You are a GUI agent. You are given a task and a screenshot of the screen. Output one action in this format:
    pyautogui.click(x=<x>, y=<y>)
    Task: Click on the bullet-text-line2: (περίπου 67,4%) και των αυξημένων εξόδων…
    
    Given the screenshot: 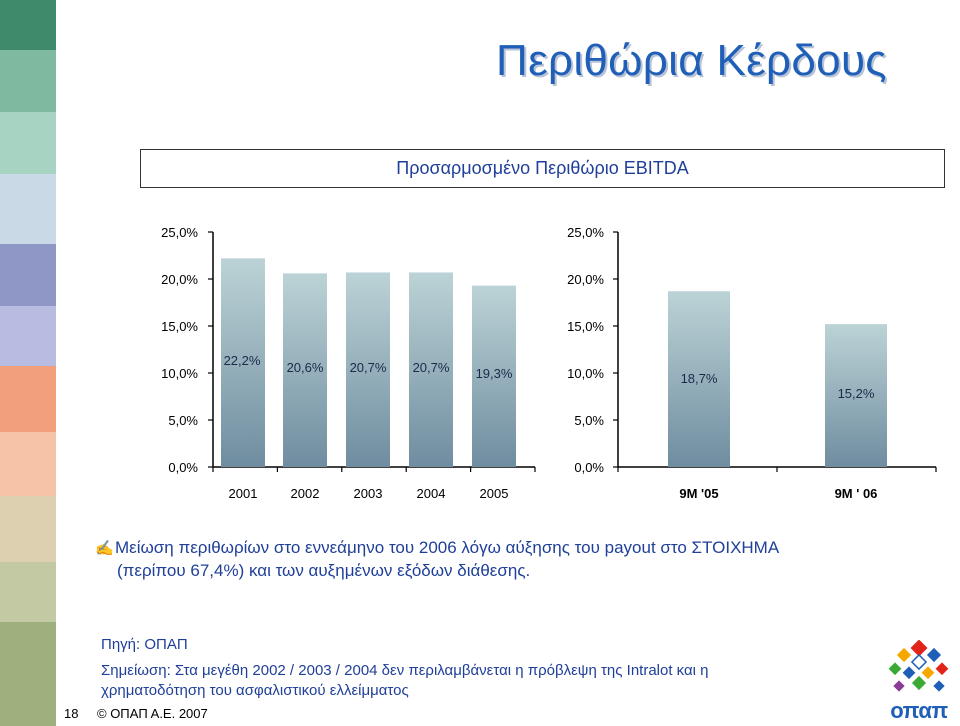 What is the action you would take?
    pyautogui.click(x=324, y=570)
    